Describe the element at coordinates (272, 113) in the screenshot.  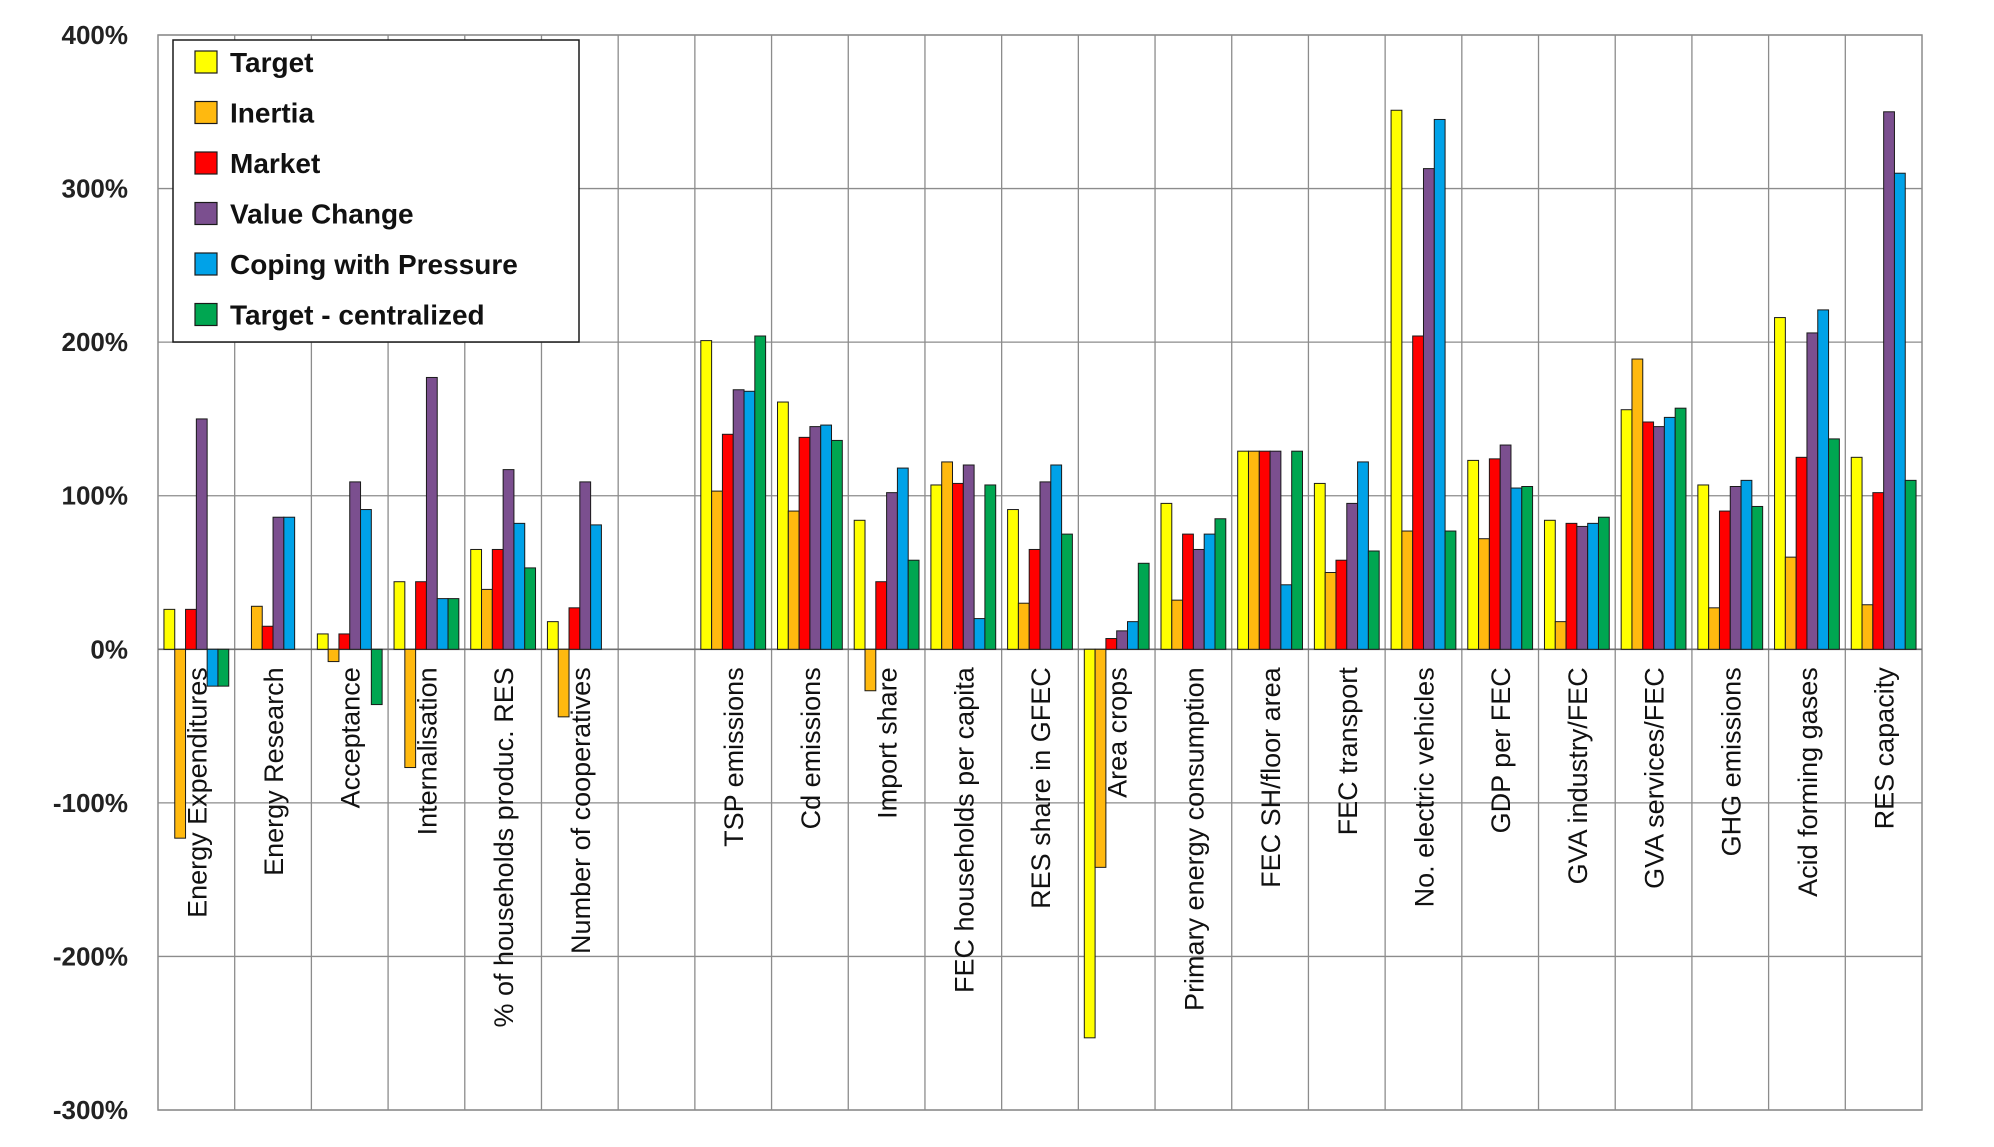
I see `legend-label: Inertia` at that location.